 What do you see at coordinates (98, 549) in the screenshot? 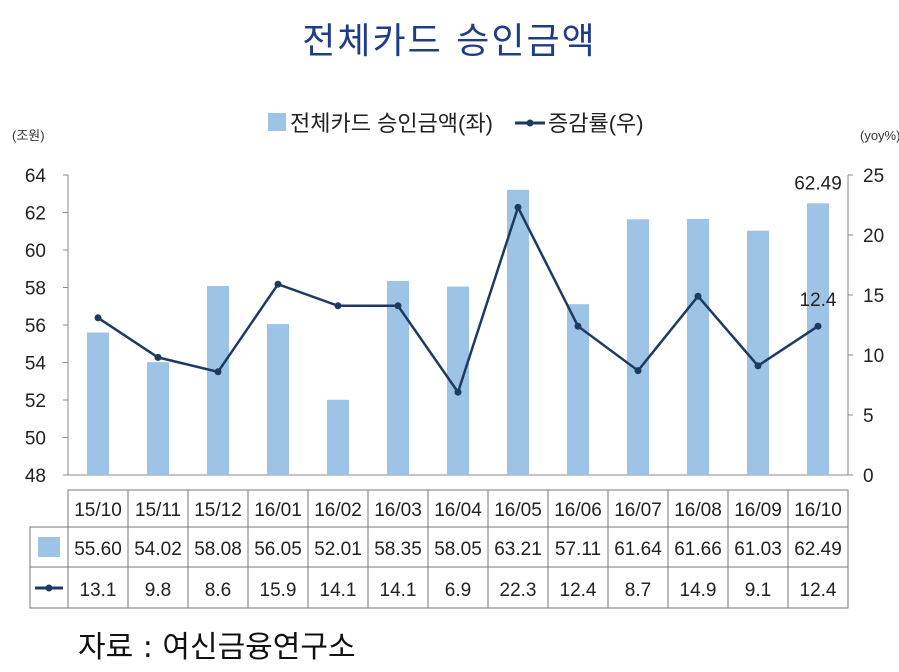
I see `table-bar-cell: 55.60` at bounding box center [98, 549].